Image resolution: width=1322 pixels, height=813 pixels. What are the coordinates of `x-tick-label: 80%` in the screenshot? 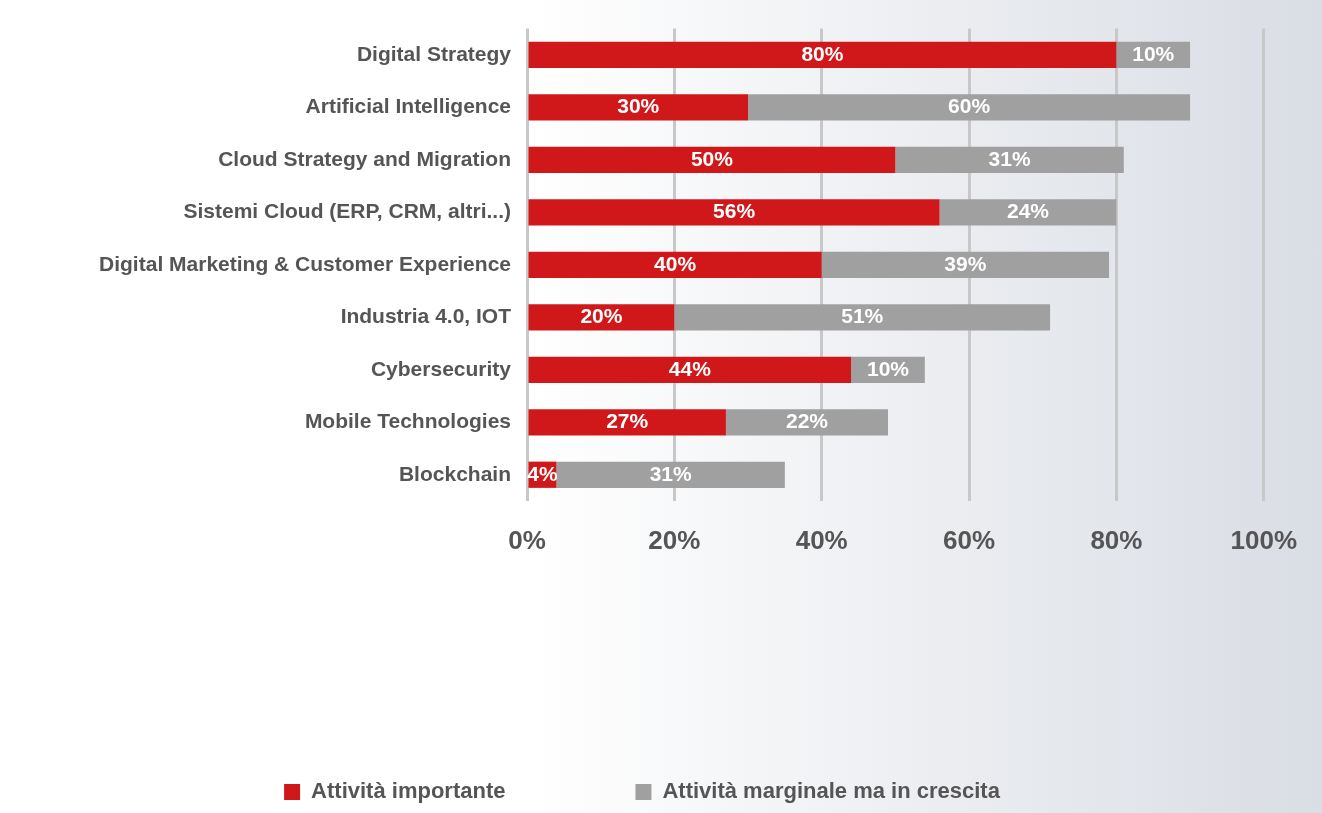 It's located at (1116, 539).